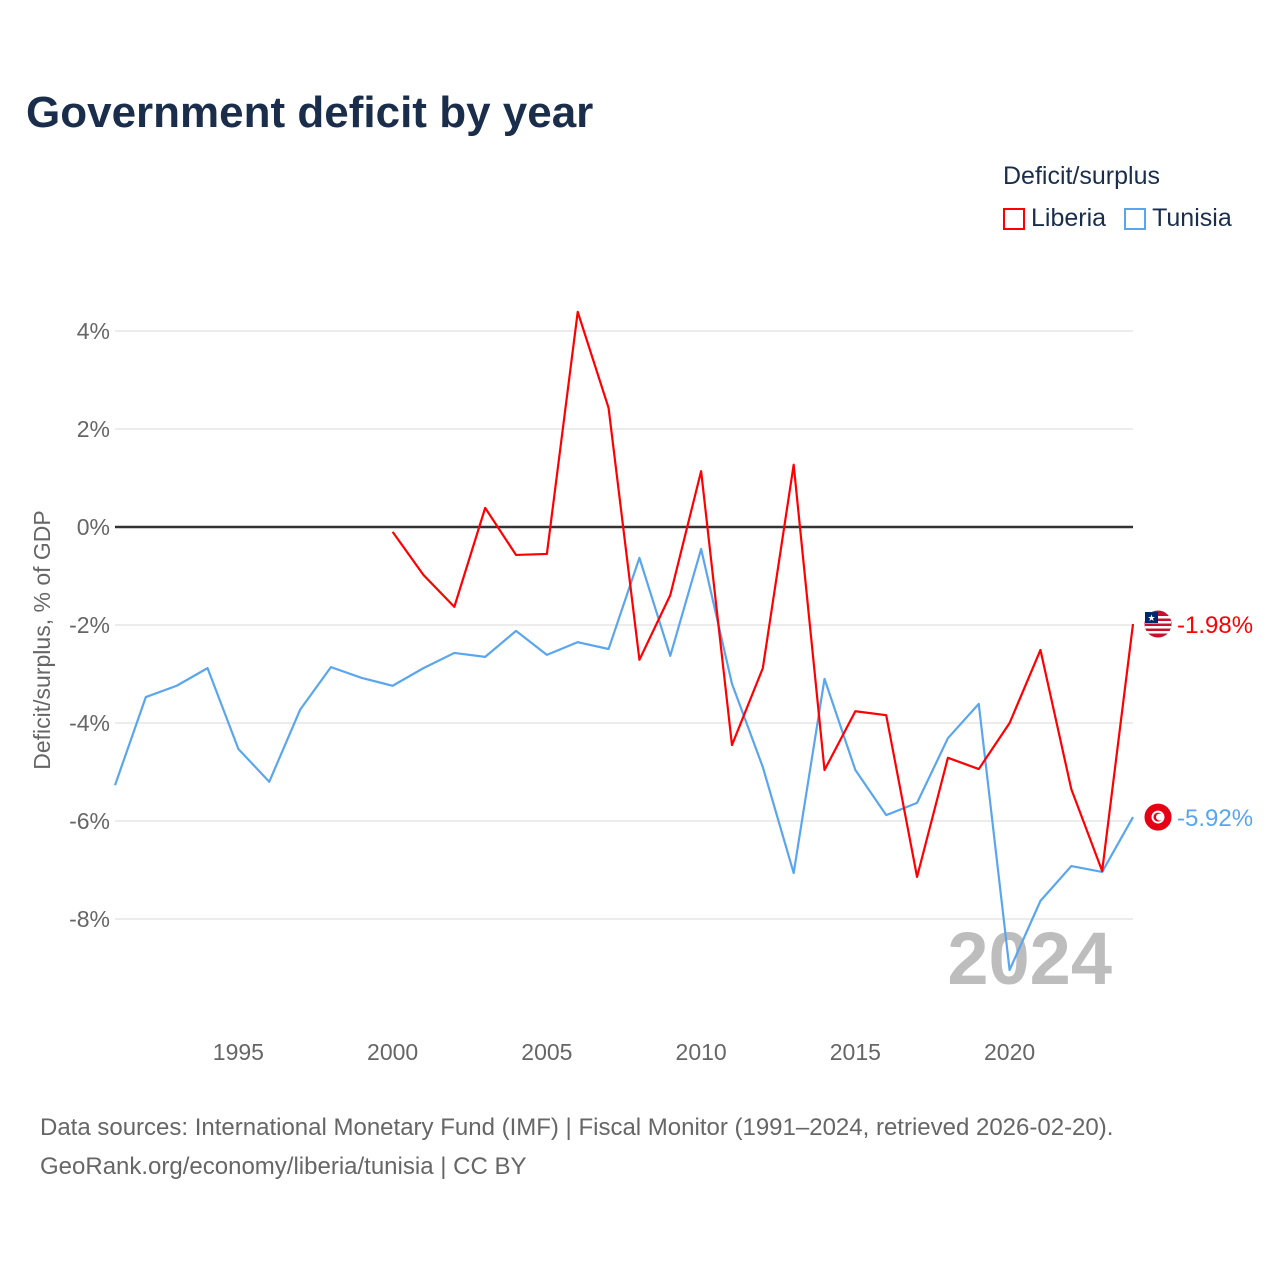  Describe the element at coordinates (93, 331) in the screenshot. I see `y-tick-label: 4%` at that location.